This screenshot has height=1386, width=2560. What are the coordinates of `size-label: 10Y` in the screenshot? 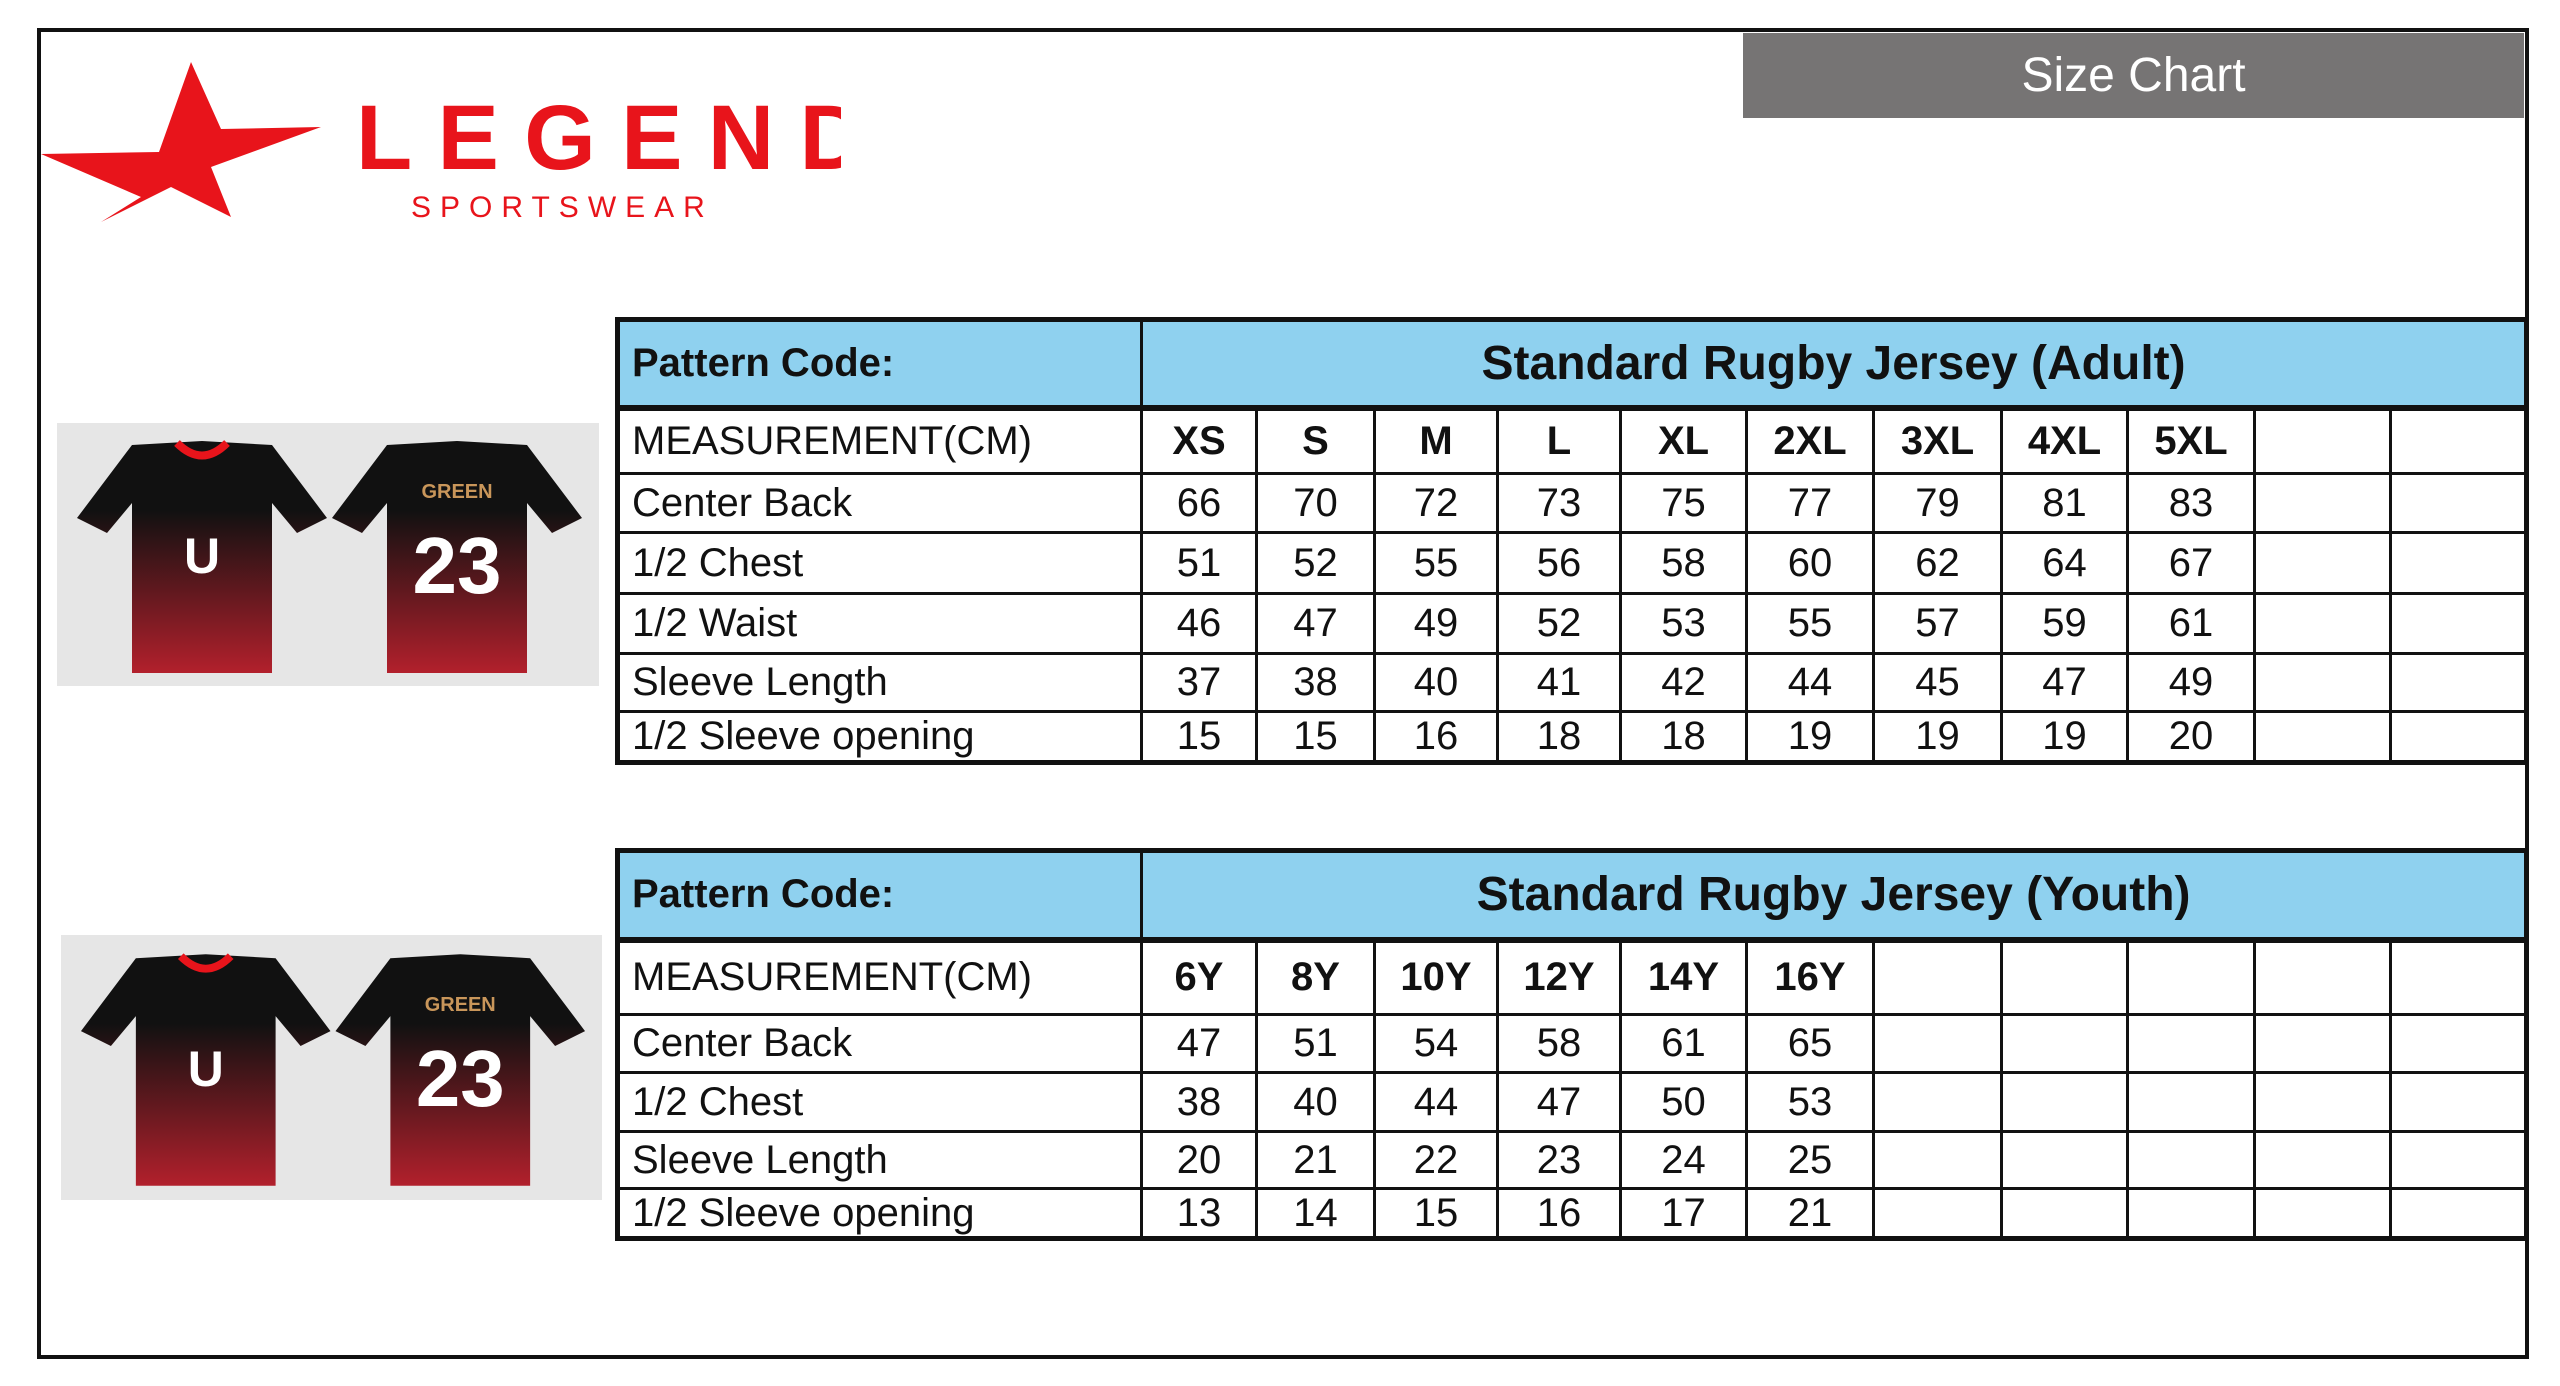 It's located at (1436, 977).